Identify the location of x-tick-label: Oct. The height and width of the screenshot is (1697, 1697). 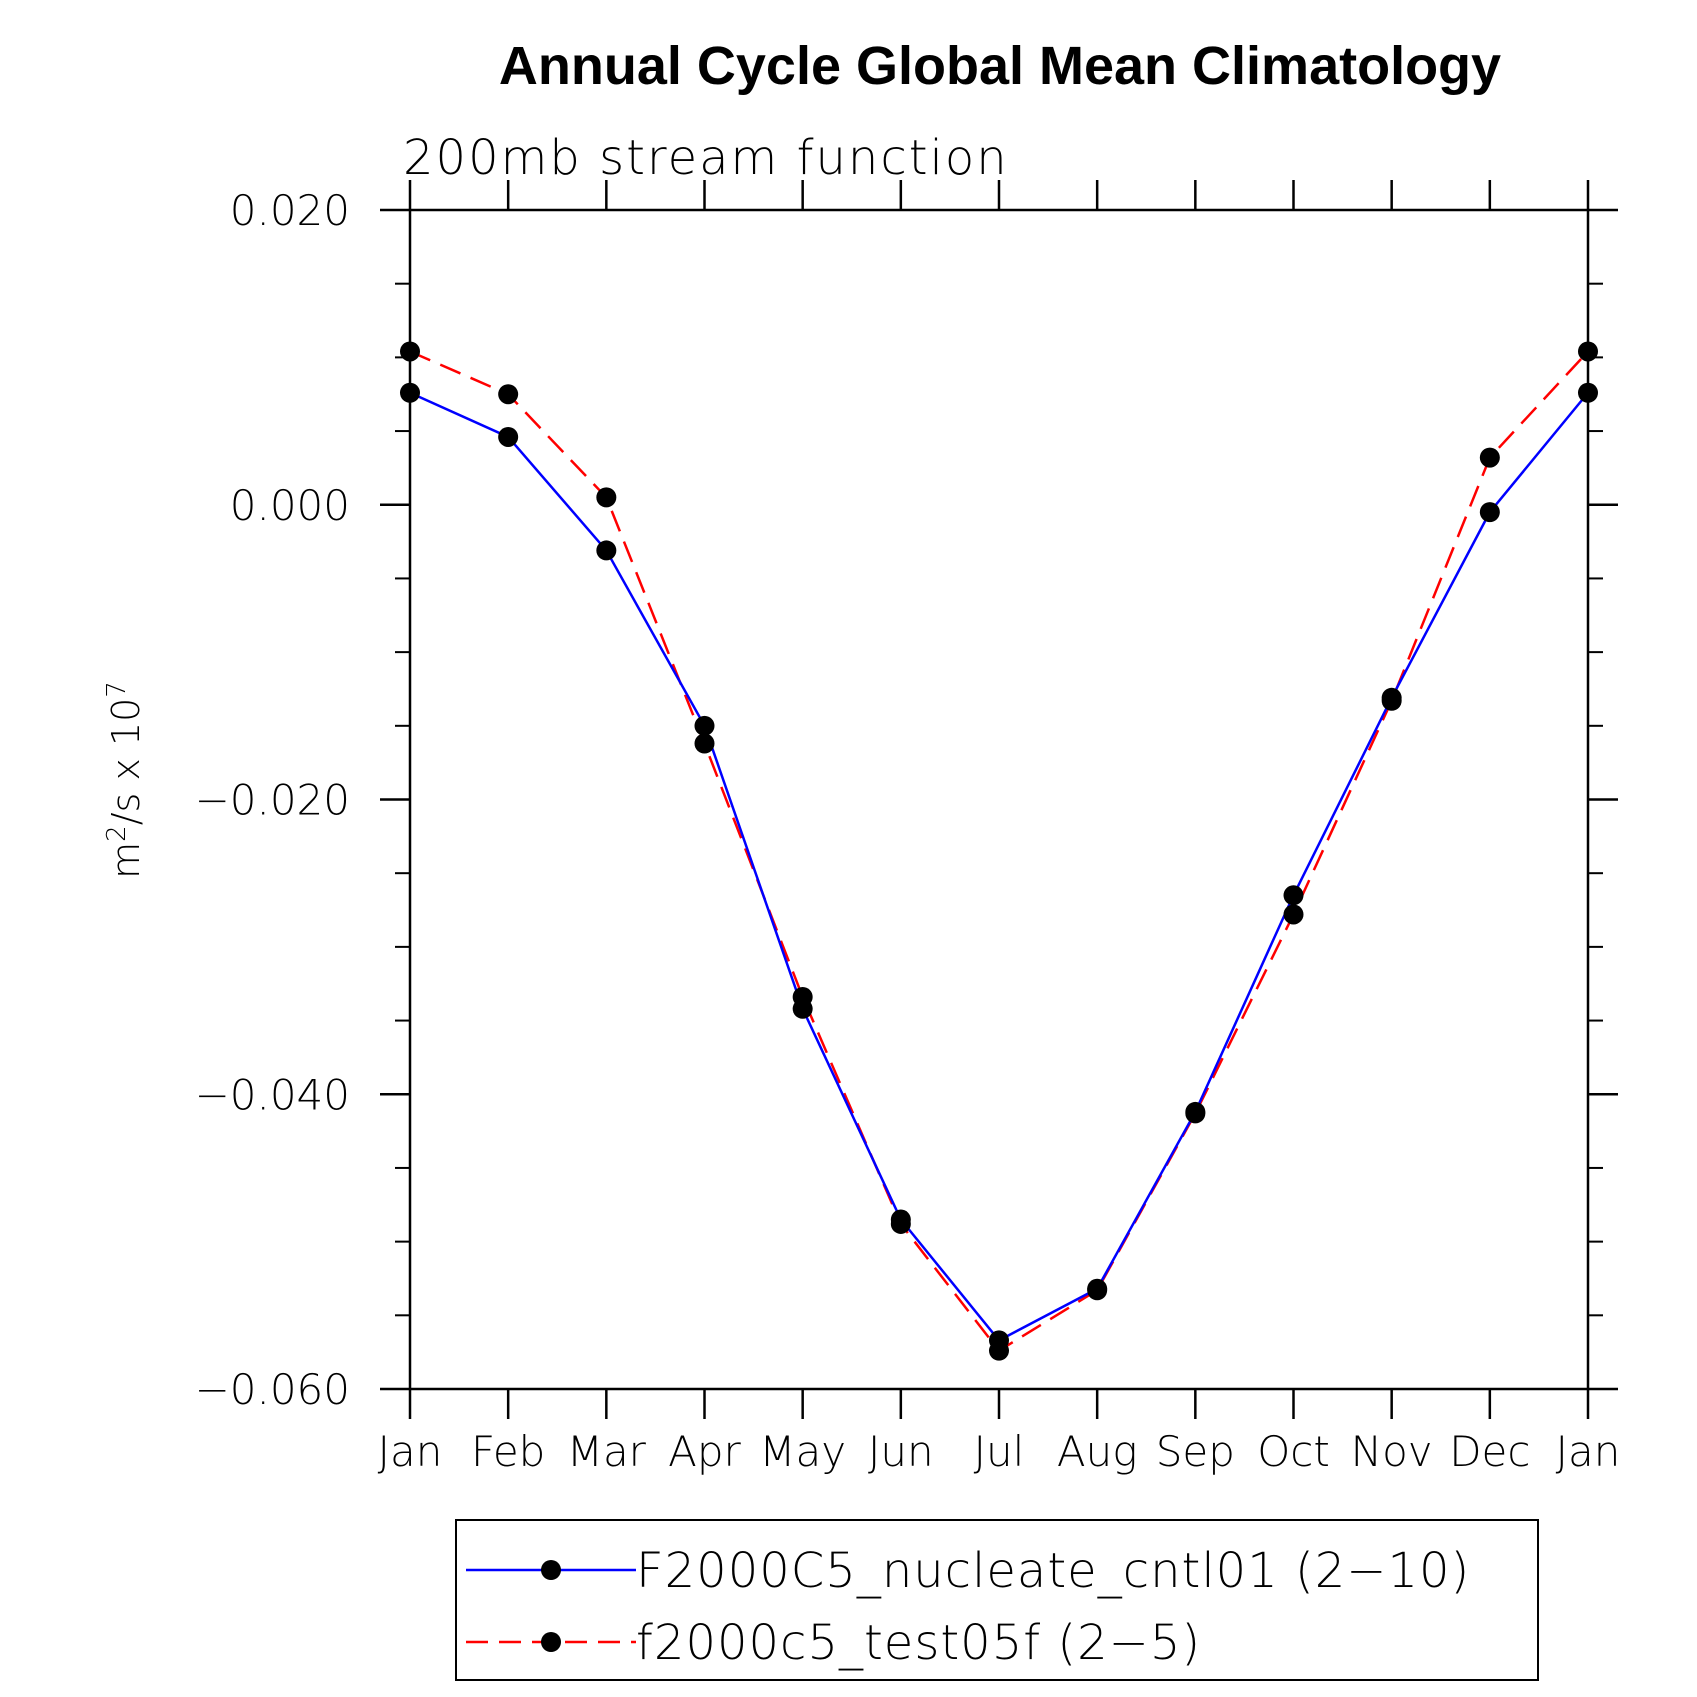
(1293, 1451).